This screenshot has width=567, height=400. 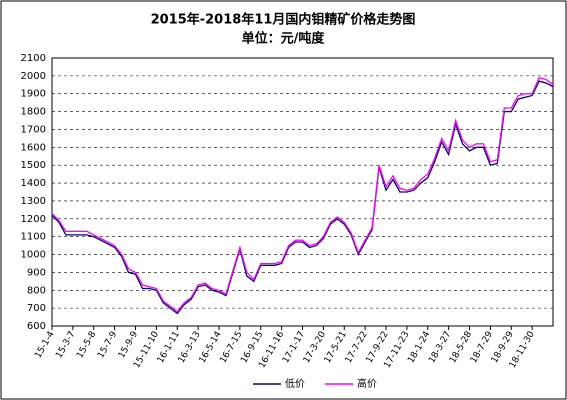 What do you see at coordinates (33, 58) in the screenshot?
I see `y-tick-label: 2100` at bounding box center [33, 58].